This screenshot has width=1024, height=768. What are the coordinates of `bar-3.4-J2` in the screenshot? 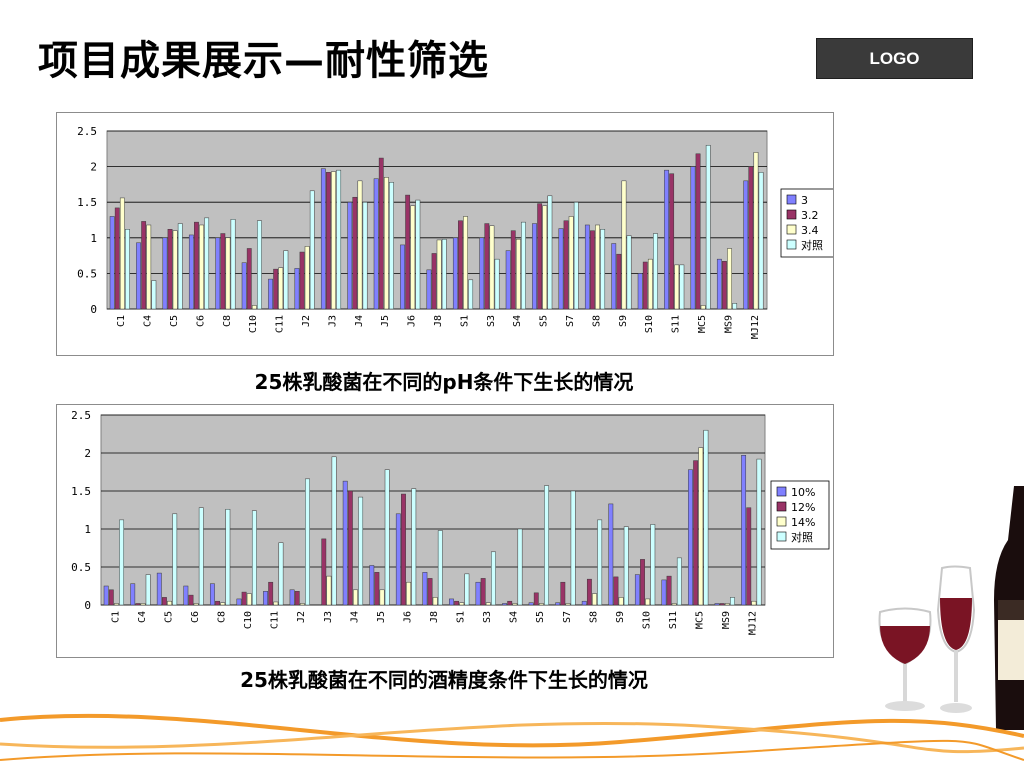 It's located at (307, 278).